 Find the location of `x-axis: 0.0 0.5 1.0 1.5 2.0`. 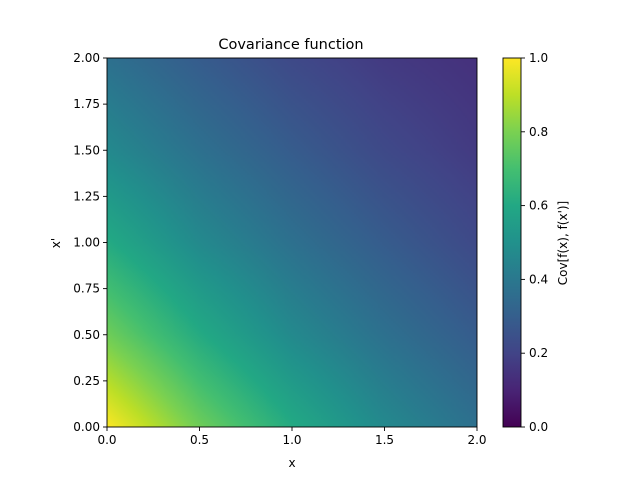

x-axis: 0.0 0.5 1.0 1.5 2.0 is located at coordinates (292, 437).